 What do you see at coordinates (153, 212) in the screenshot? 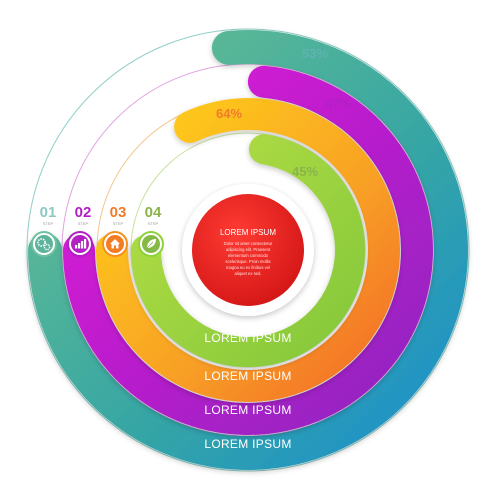
I see `step-number-04: 04` at bounding box center [153, 212].